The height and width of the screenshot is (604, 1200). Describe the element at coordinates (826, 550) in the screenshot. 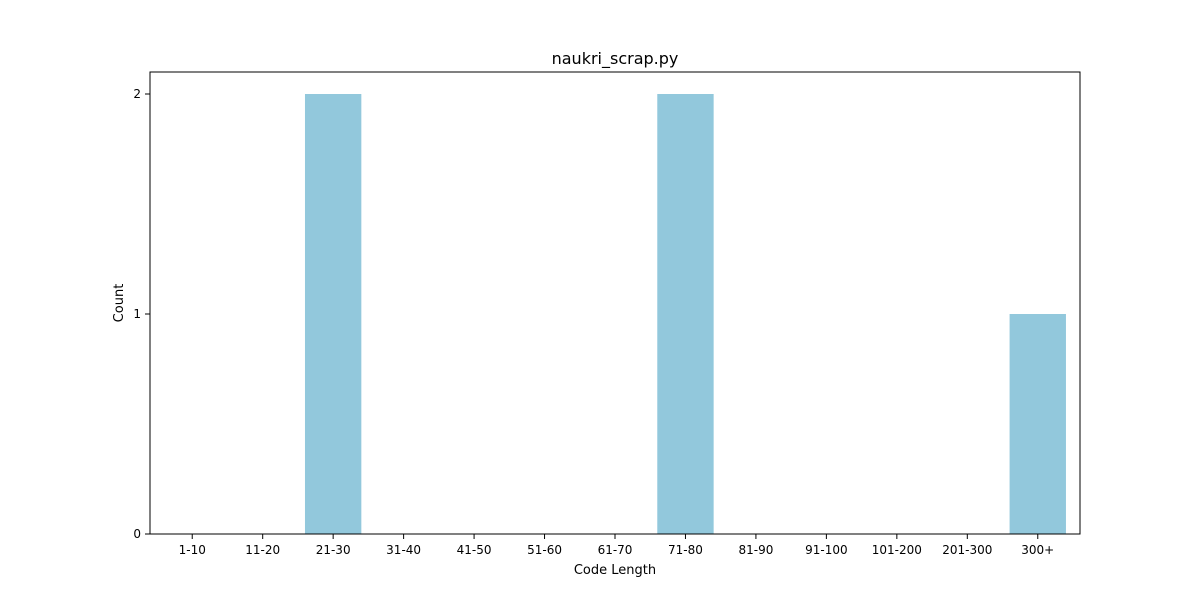

I see `x-tick-label: 91-100` at that location.